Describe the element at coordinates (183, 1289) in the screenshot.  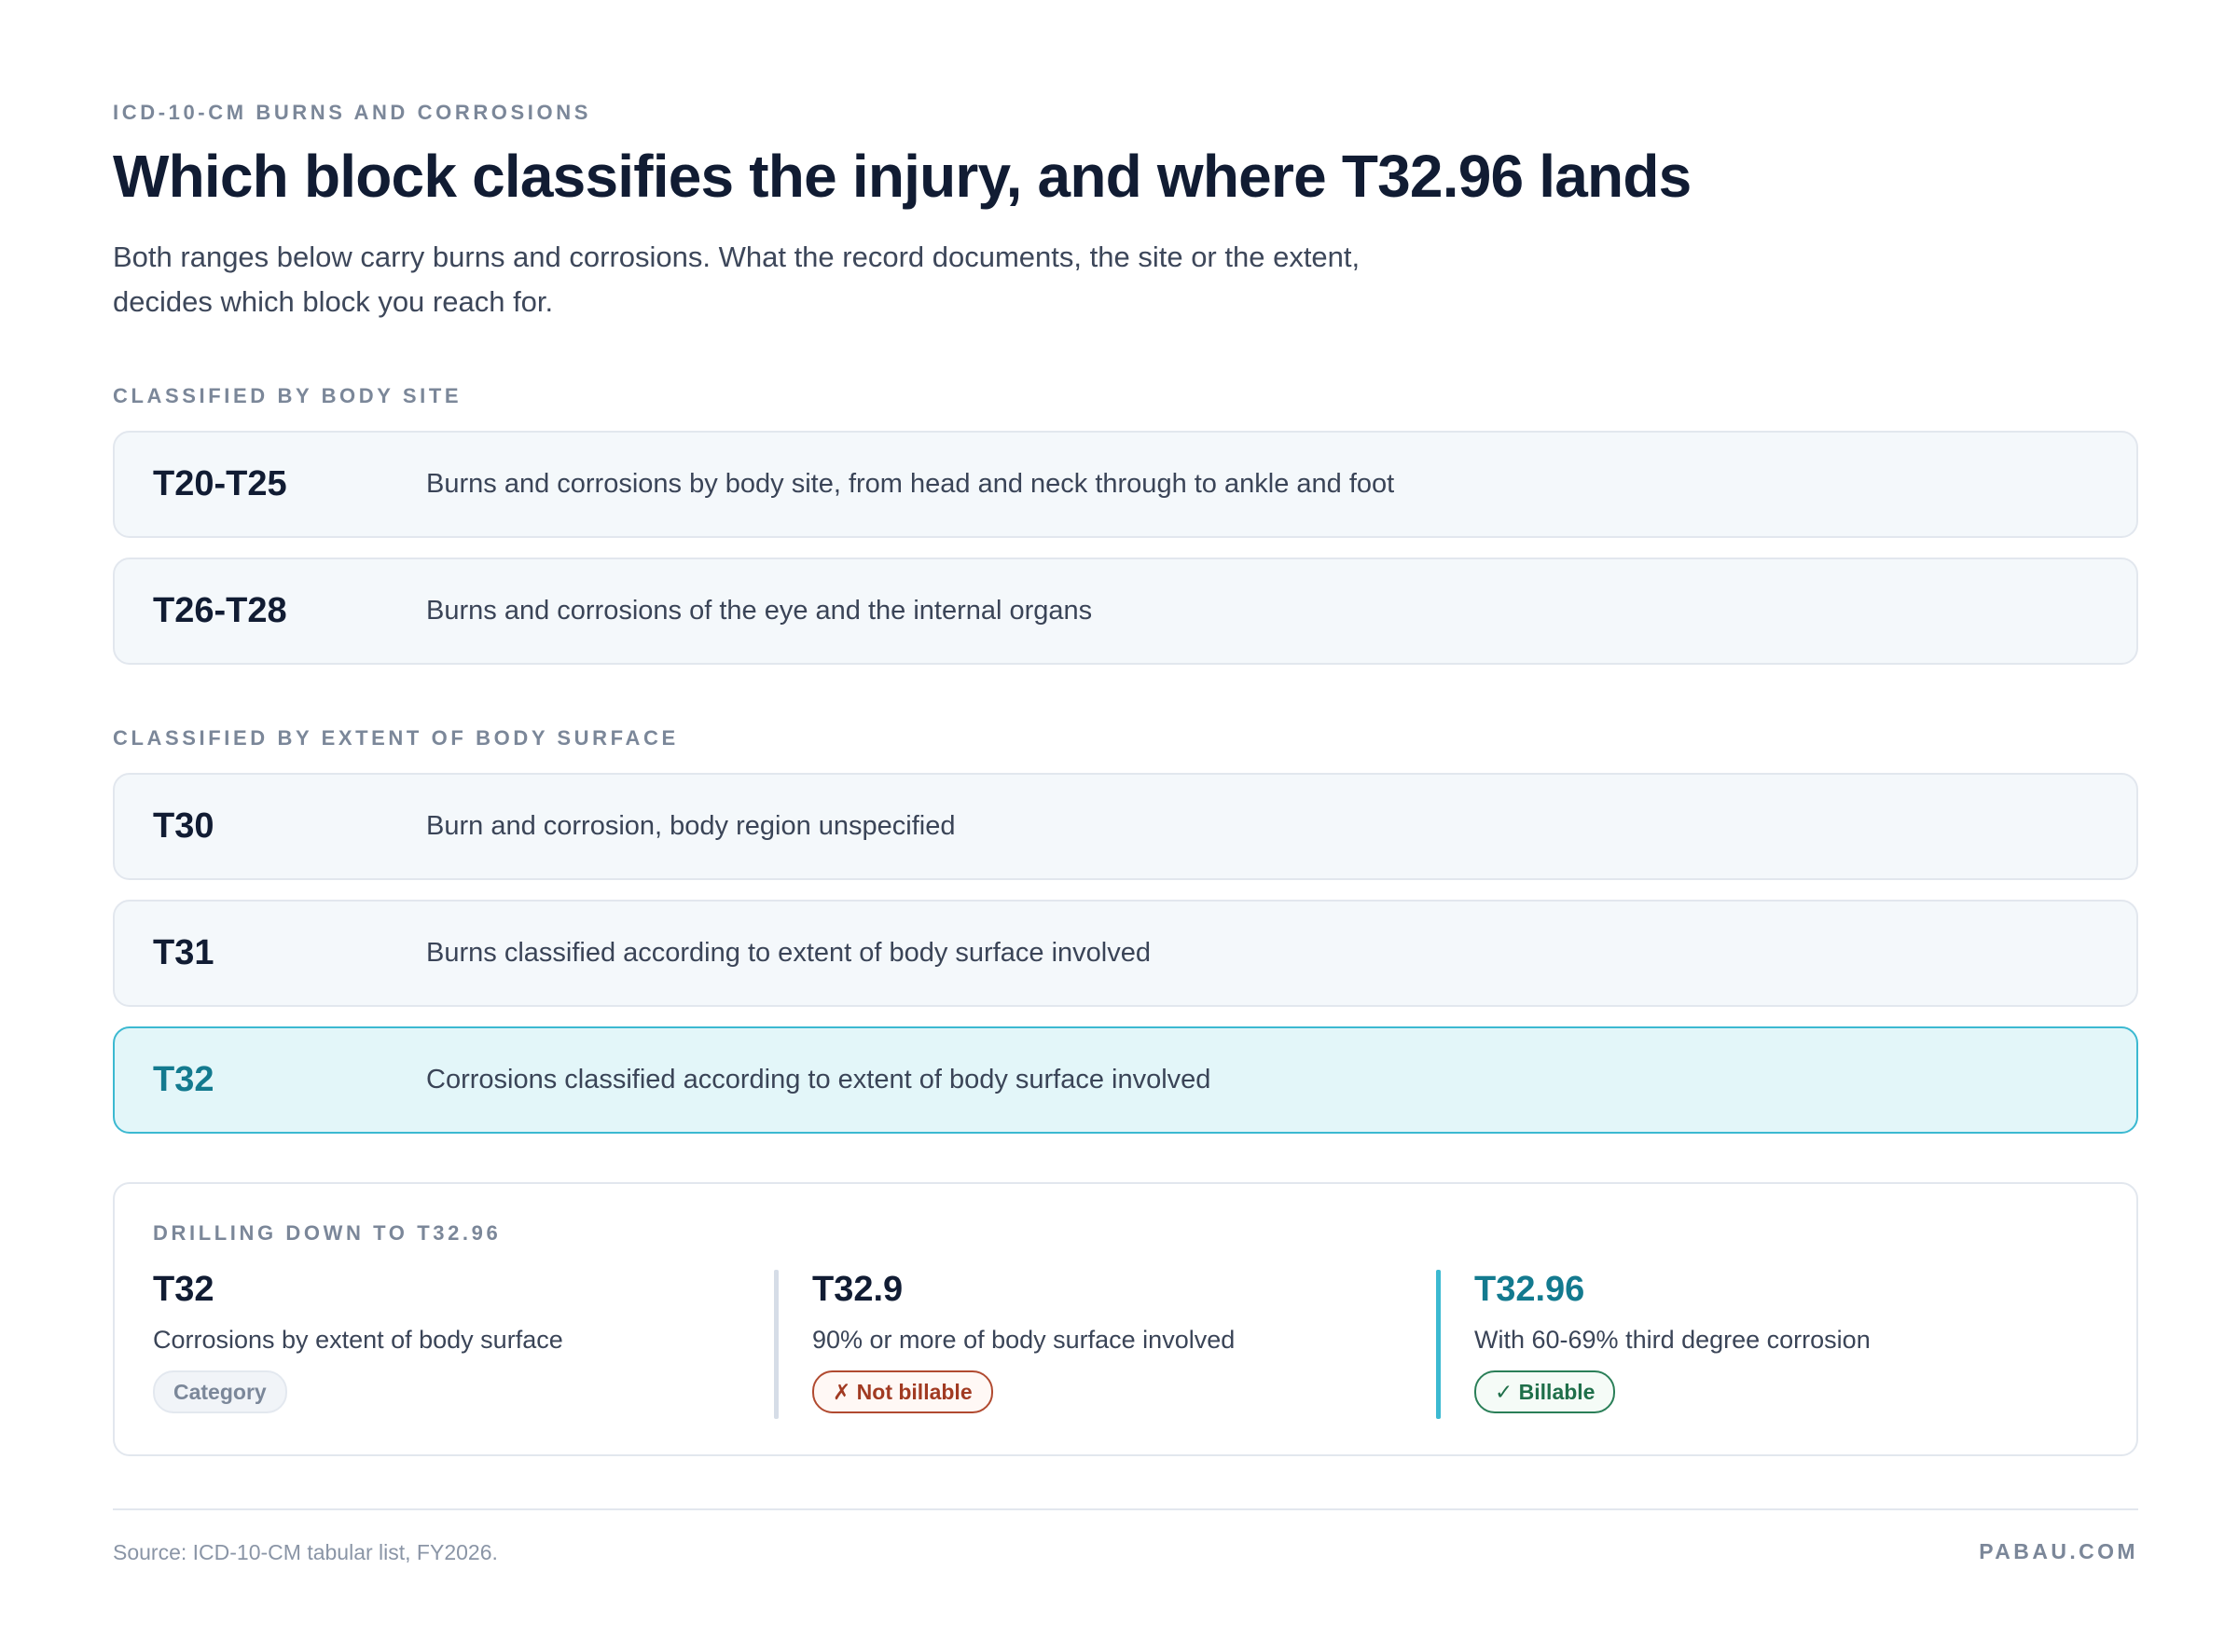
I see `step-code: T32` at that location.